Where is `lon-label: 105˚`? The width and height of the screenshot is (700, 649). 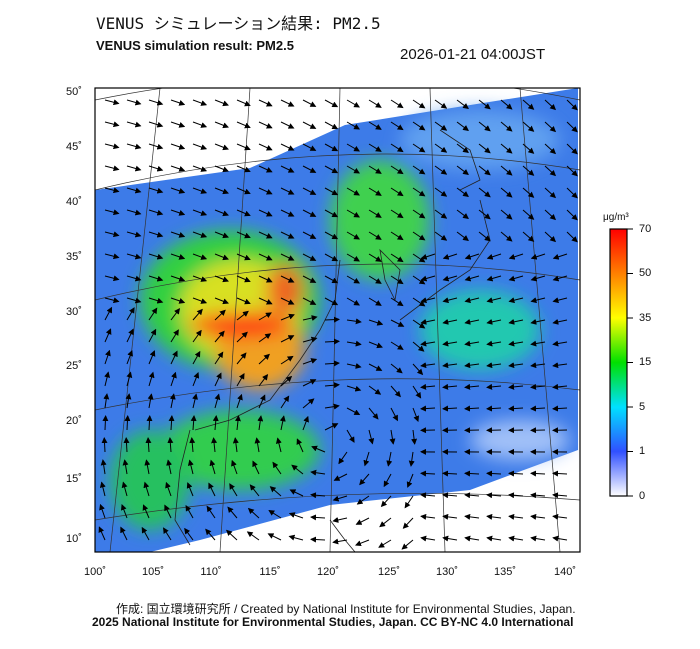
lon-label: 105˚ is located at coordinates (153, 572).